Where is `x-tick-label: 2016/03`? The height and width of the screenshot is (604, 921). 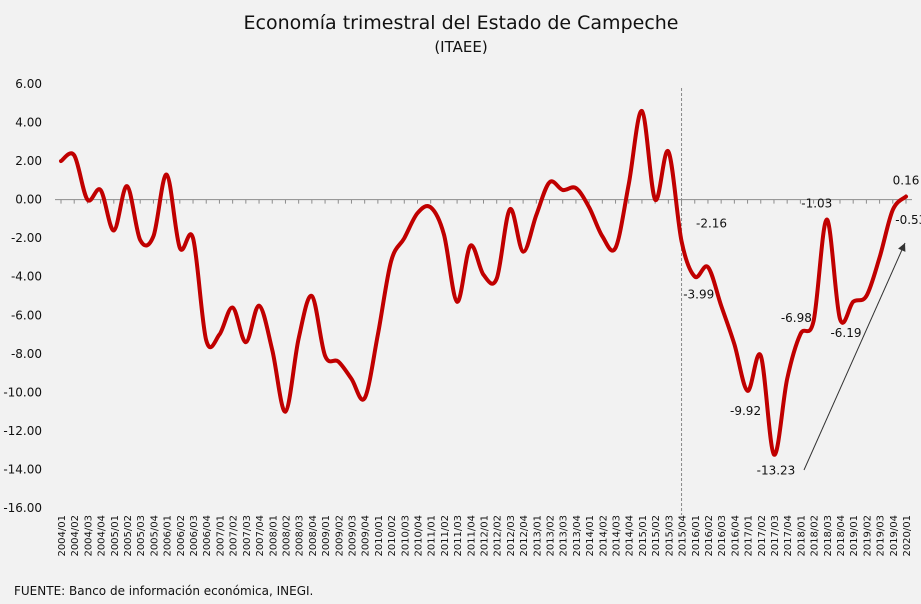 x-tick-label: 2016/03 is located at coordinates (722, 536).